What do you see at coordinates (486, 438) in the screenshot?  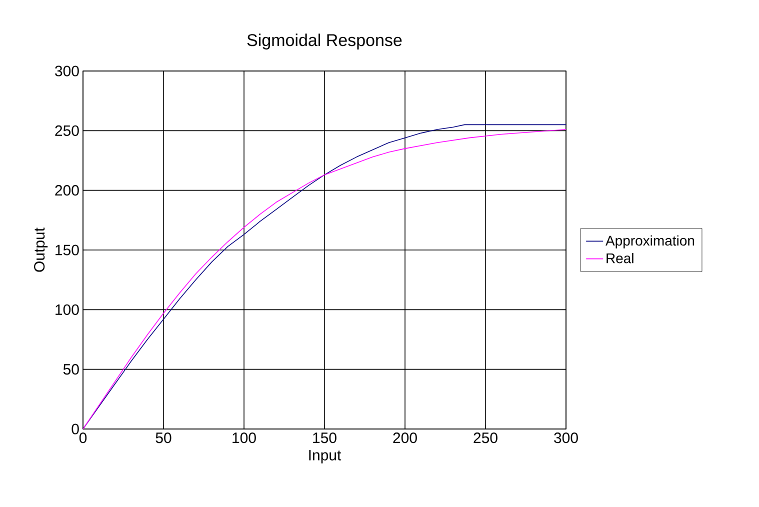 I see `x-tick-label: 250` at bounding box center [486, 438].